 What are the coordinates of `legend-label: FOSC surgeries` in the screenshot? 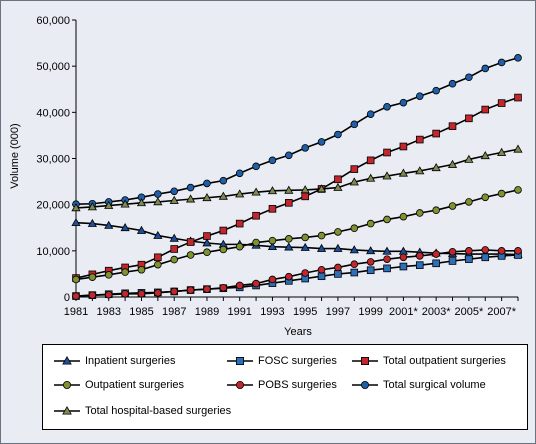 It's located at (297, 361).